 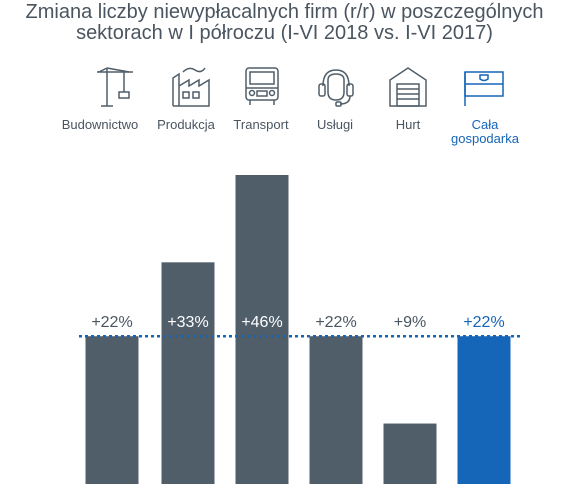 I want to click on truck-icon, so click(x=262, y=86).